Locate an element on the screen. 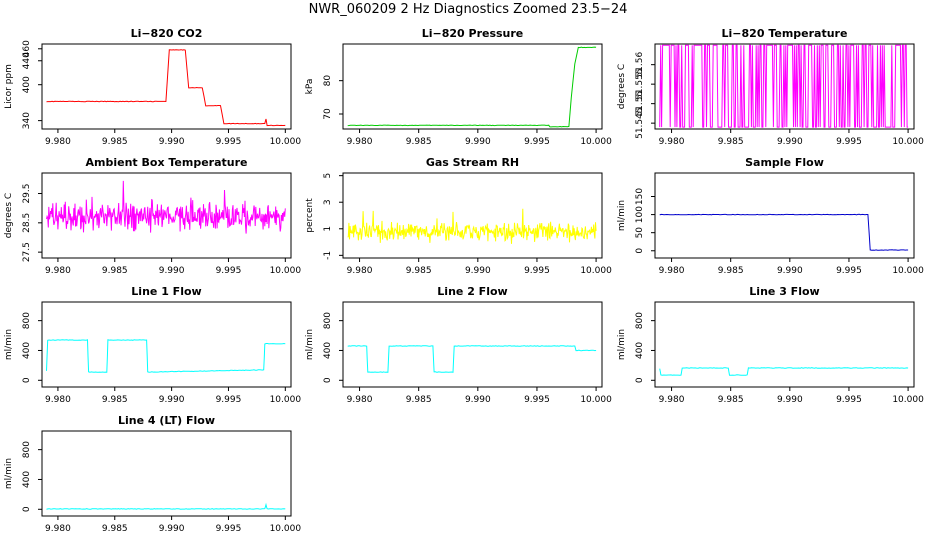 This screenshot has width=936, height=540. y-tick-label: 460 is located at coordinates (27, 48).